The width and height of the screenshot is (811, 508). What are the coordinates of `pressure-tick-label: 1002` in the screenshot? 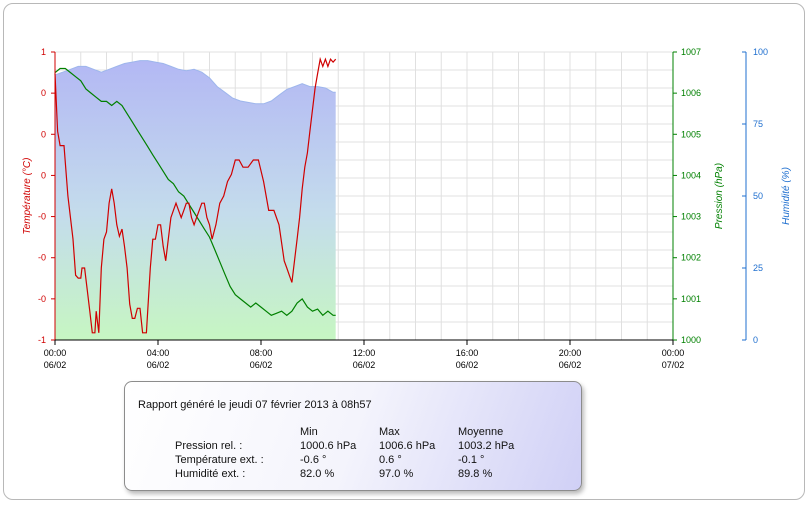 It's located at (691, 258).